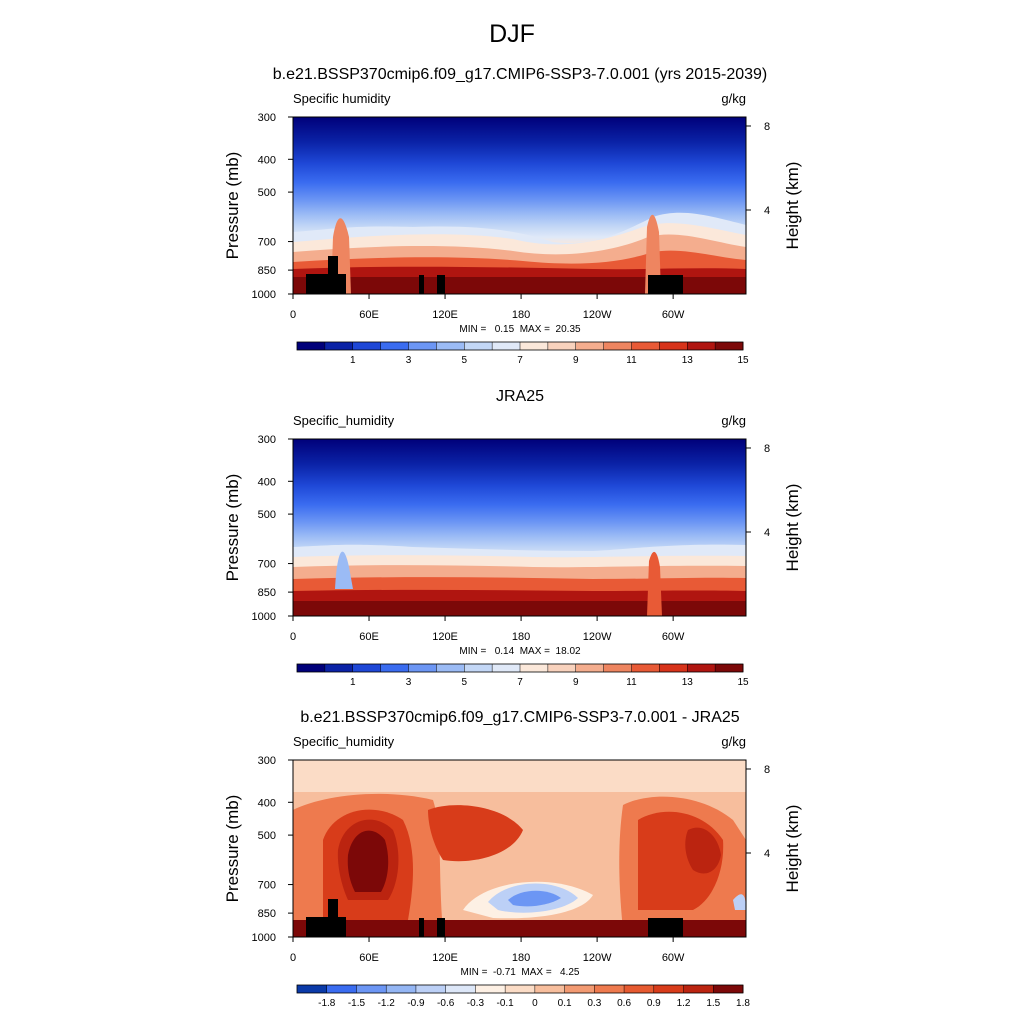  Describe the element at coordinates (520, 682) in the screenshot. I see `colorbar-label: 7` at that location.